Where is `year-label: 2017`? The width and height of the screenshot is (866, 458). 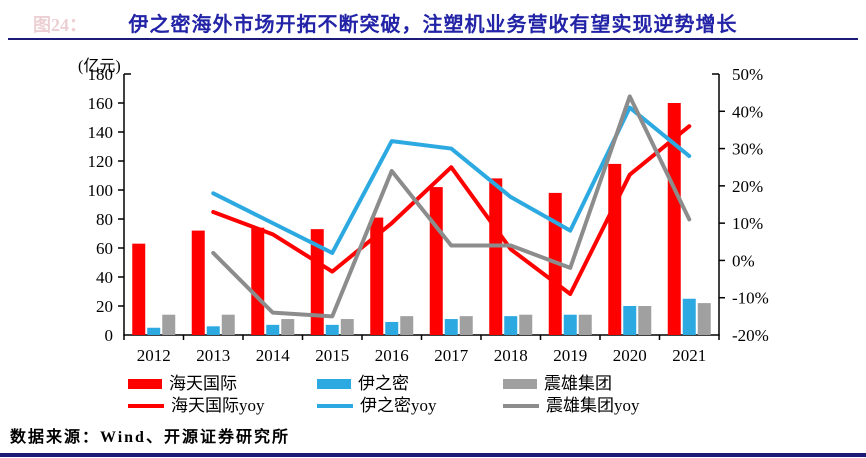
year-label: 2017 is located at coordinates (451, 355).